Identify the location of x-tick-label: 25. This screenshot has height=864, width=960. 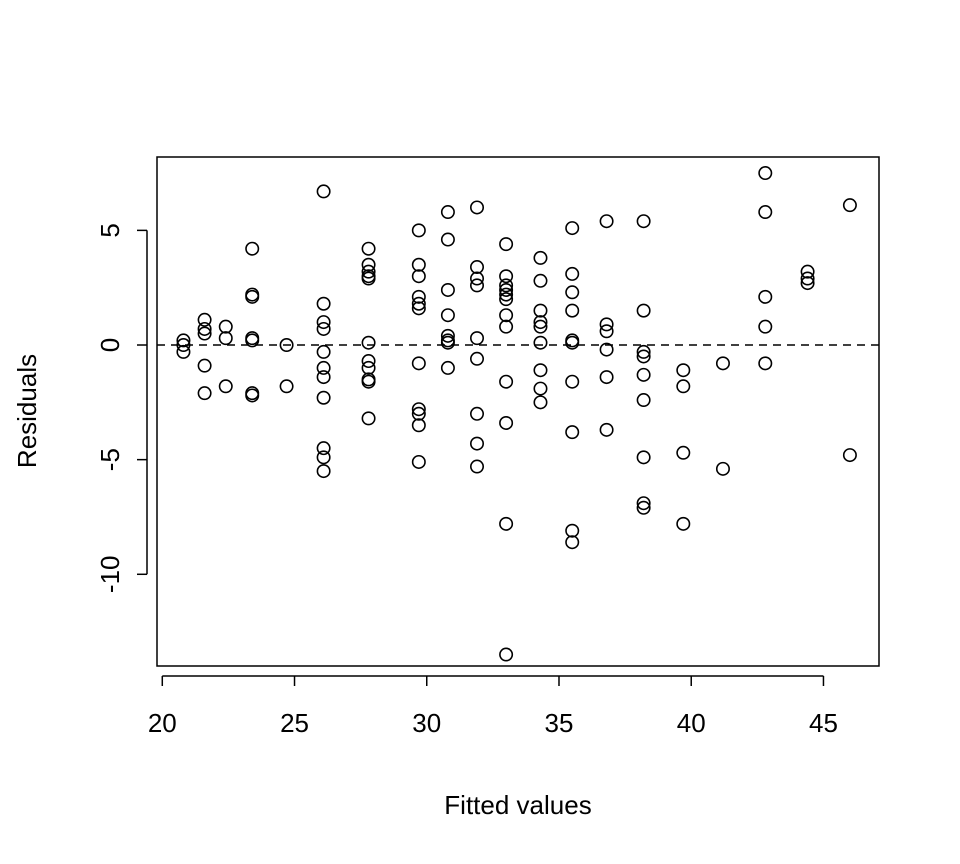
(294, 723).